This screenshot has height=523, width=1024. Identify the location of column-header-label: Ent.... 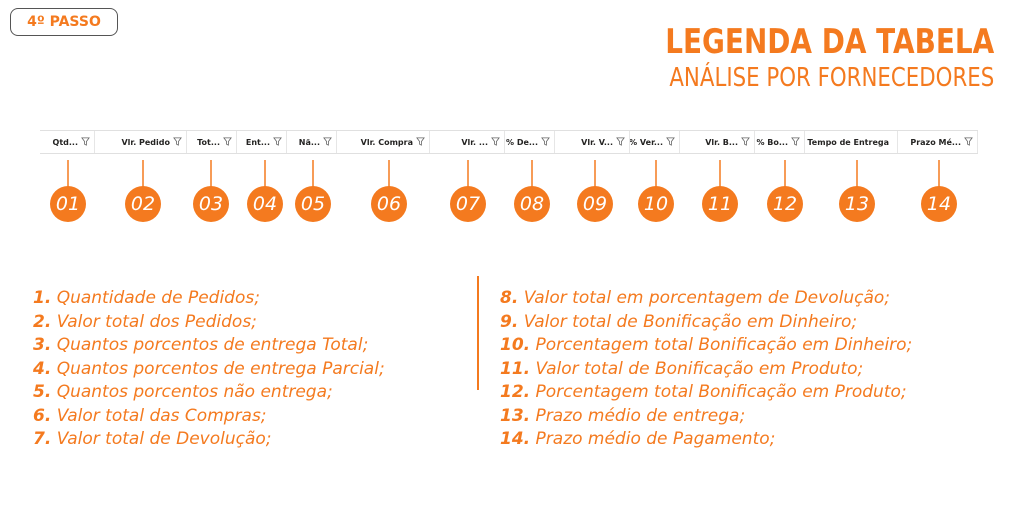
(257, 142).